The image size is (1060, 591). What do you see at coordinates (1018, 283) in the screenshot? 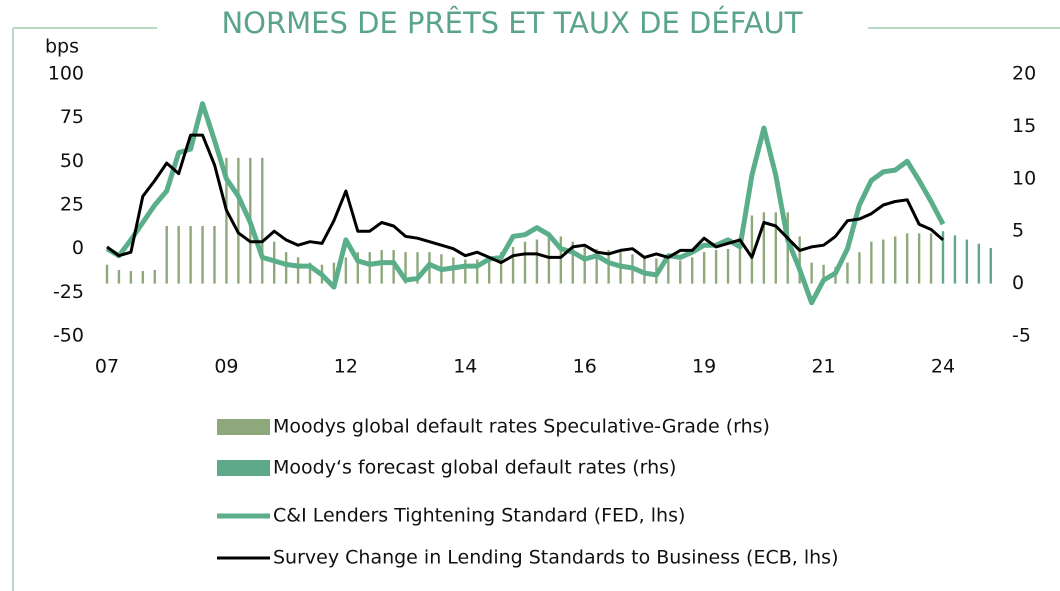
I see `y2-tick-label: 0` at bounding box center [1018, 283].